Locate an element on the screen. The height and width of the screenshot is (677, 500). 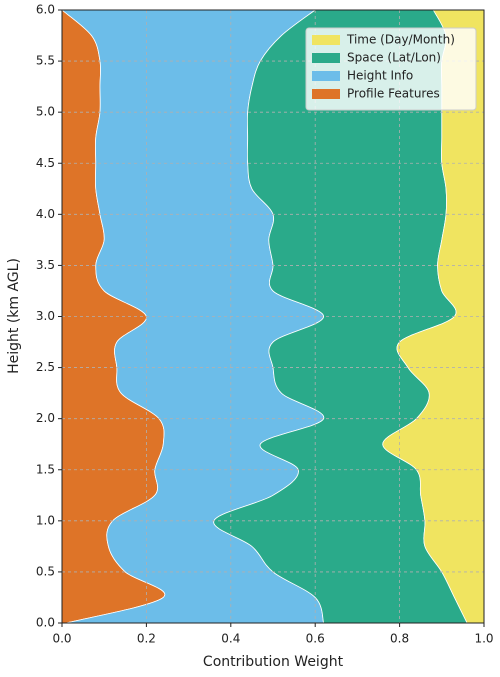
y-tick-label: 4.5 is located at coordinates (45, 163).